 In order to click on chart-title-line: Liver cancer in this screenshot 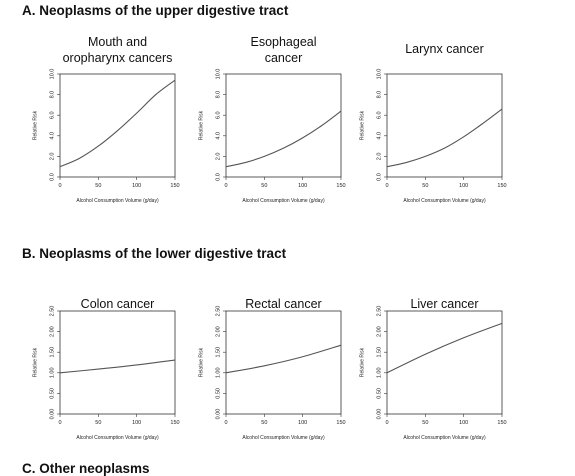, I will do `click(444, 304)`.